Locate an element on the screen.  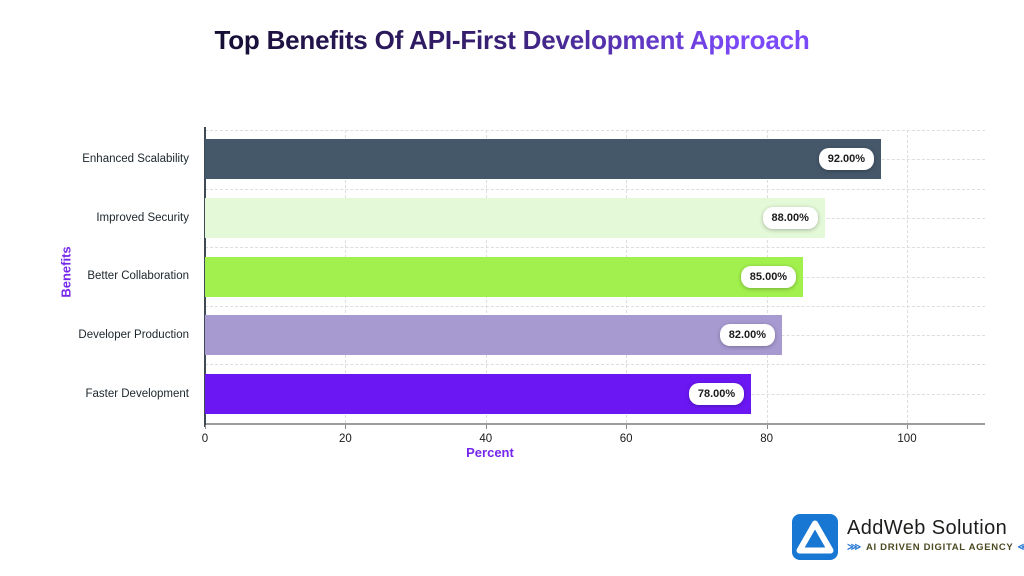
x-axis-line is located at coordinates (595, 424).